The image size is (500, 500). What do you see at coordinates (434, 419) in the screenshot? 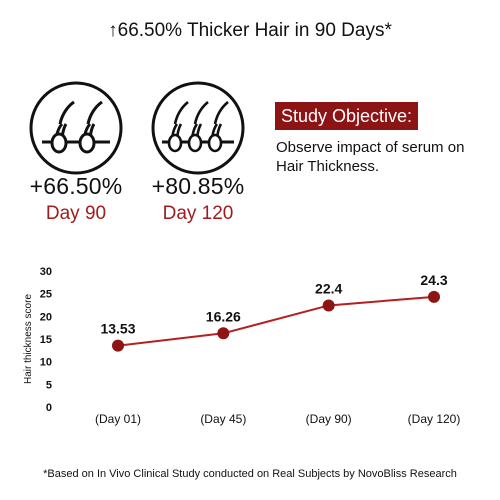
I see `x-tick-label: (Day 120)` at bounding box center [434, 419].